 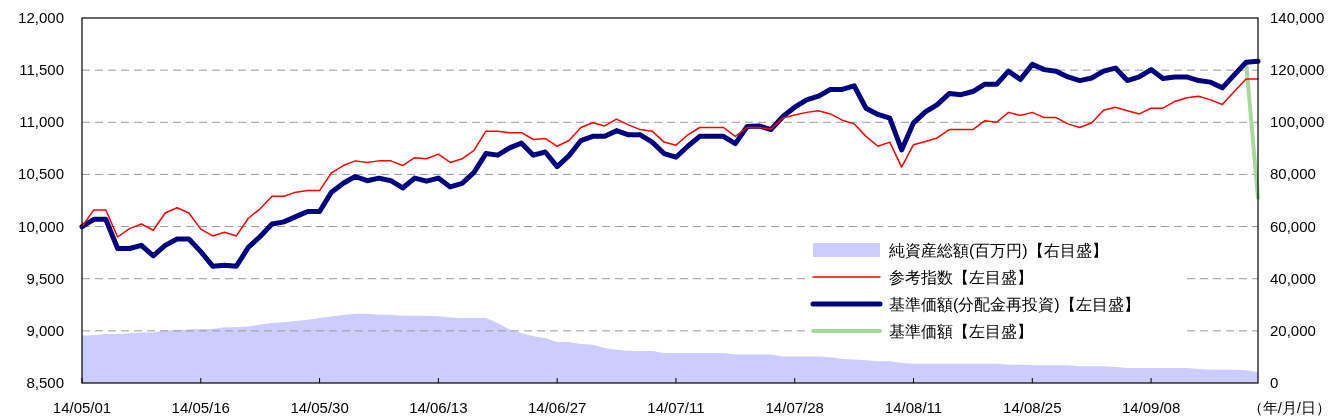 What do you see at coordinates (438, 407) in the screenshot?
I see `x-tick-label: 14/06/13` at bounding box center [438, 407].